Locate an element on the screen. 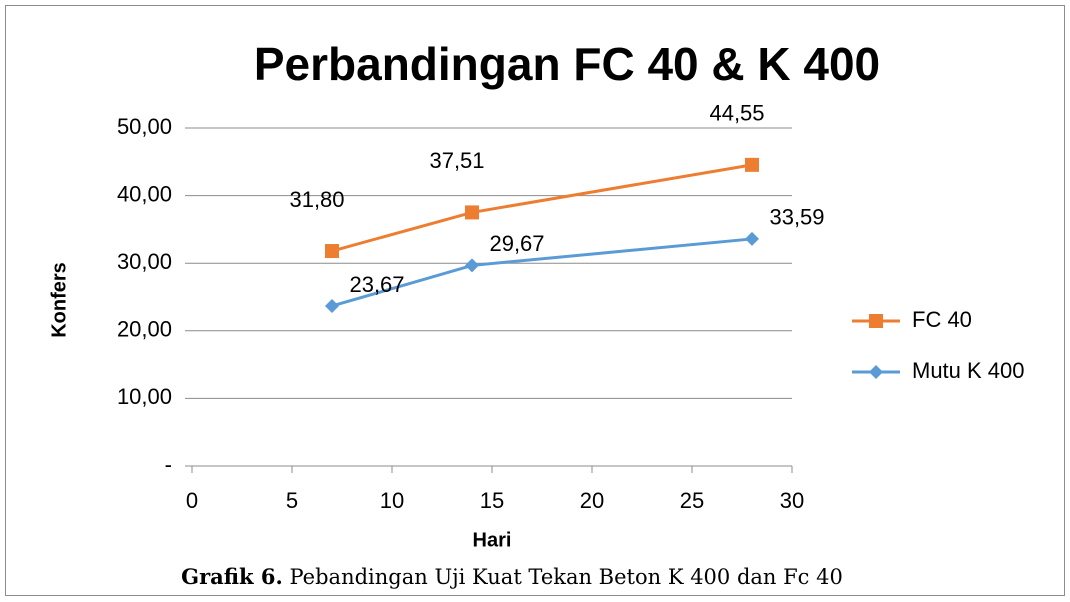 The width and height of the screenshot is (1070, 602). y-axis-label: Konfers is located at coordinates (59, 300).